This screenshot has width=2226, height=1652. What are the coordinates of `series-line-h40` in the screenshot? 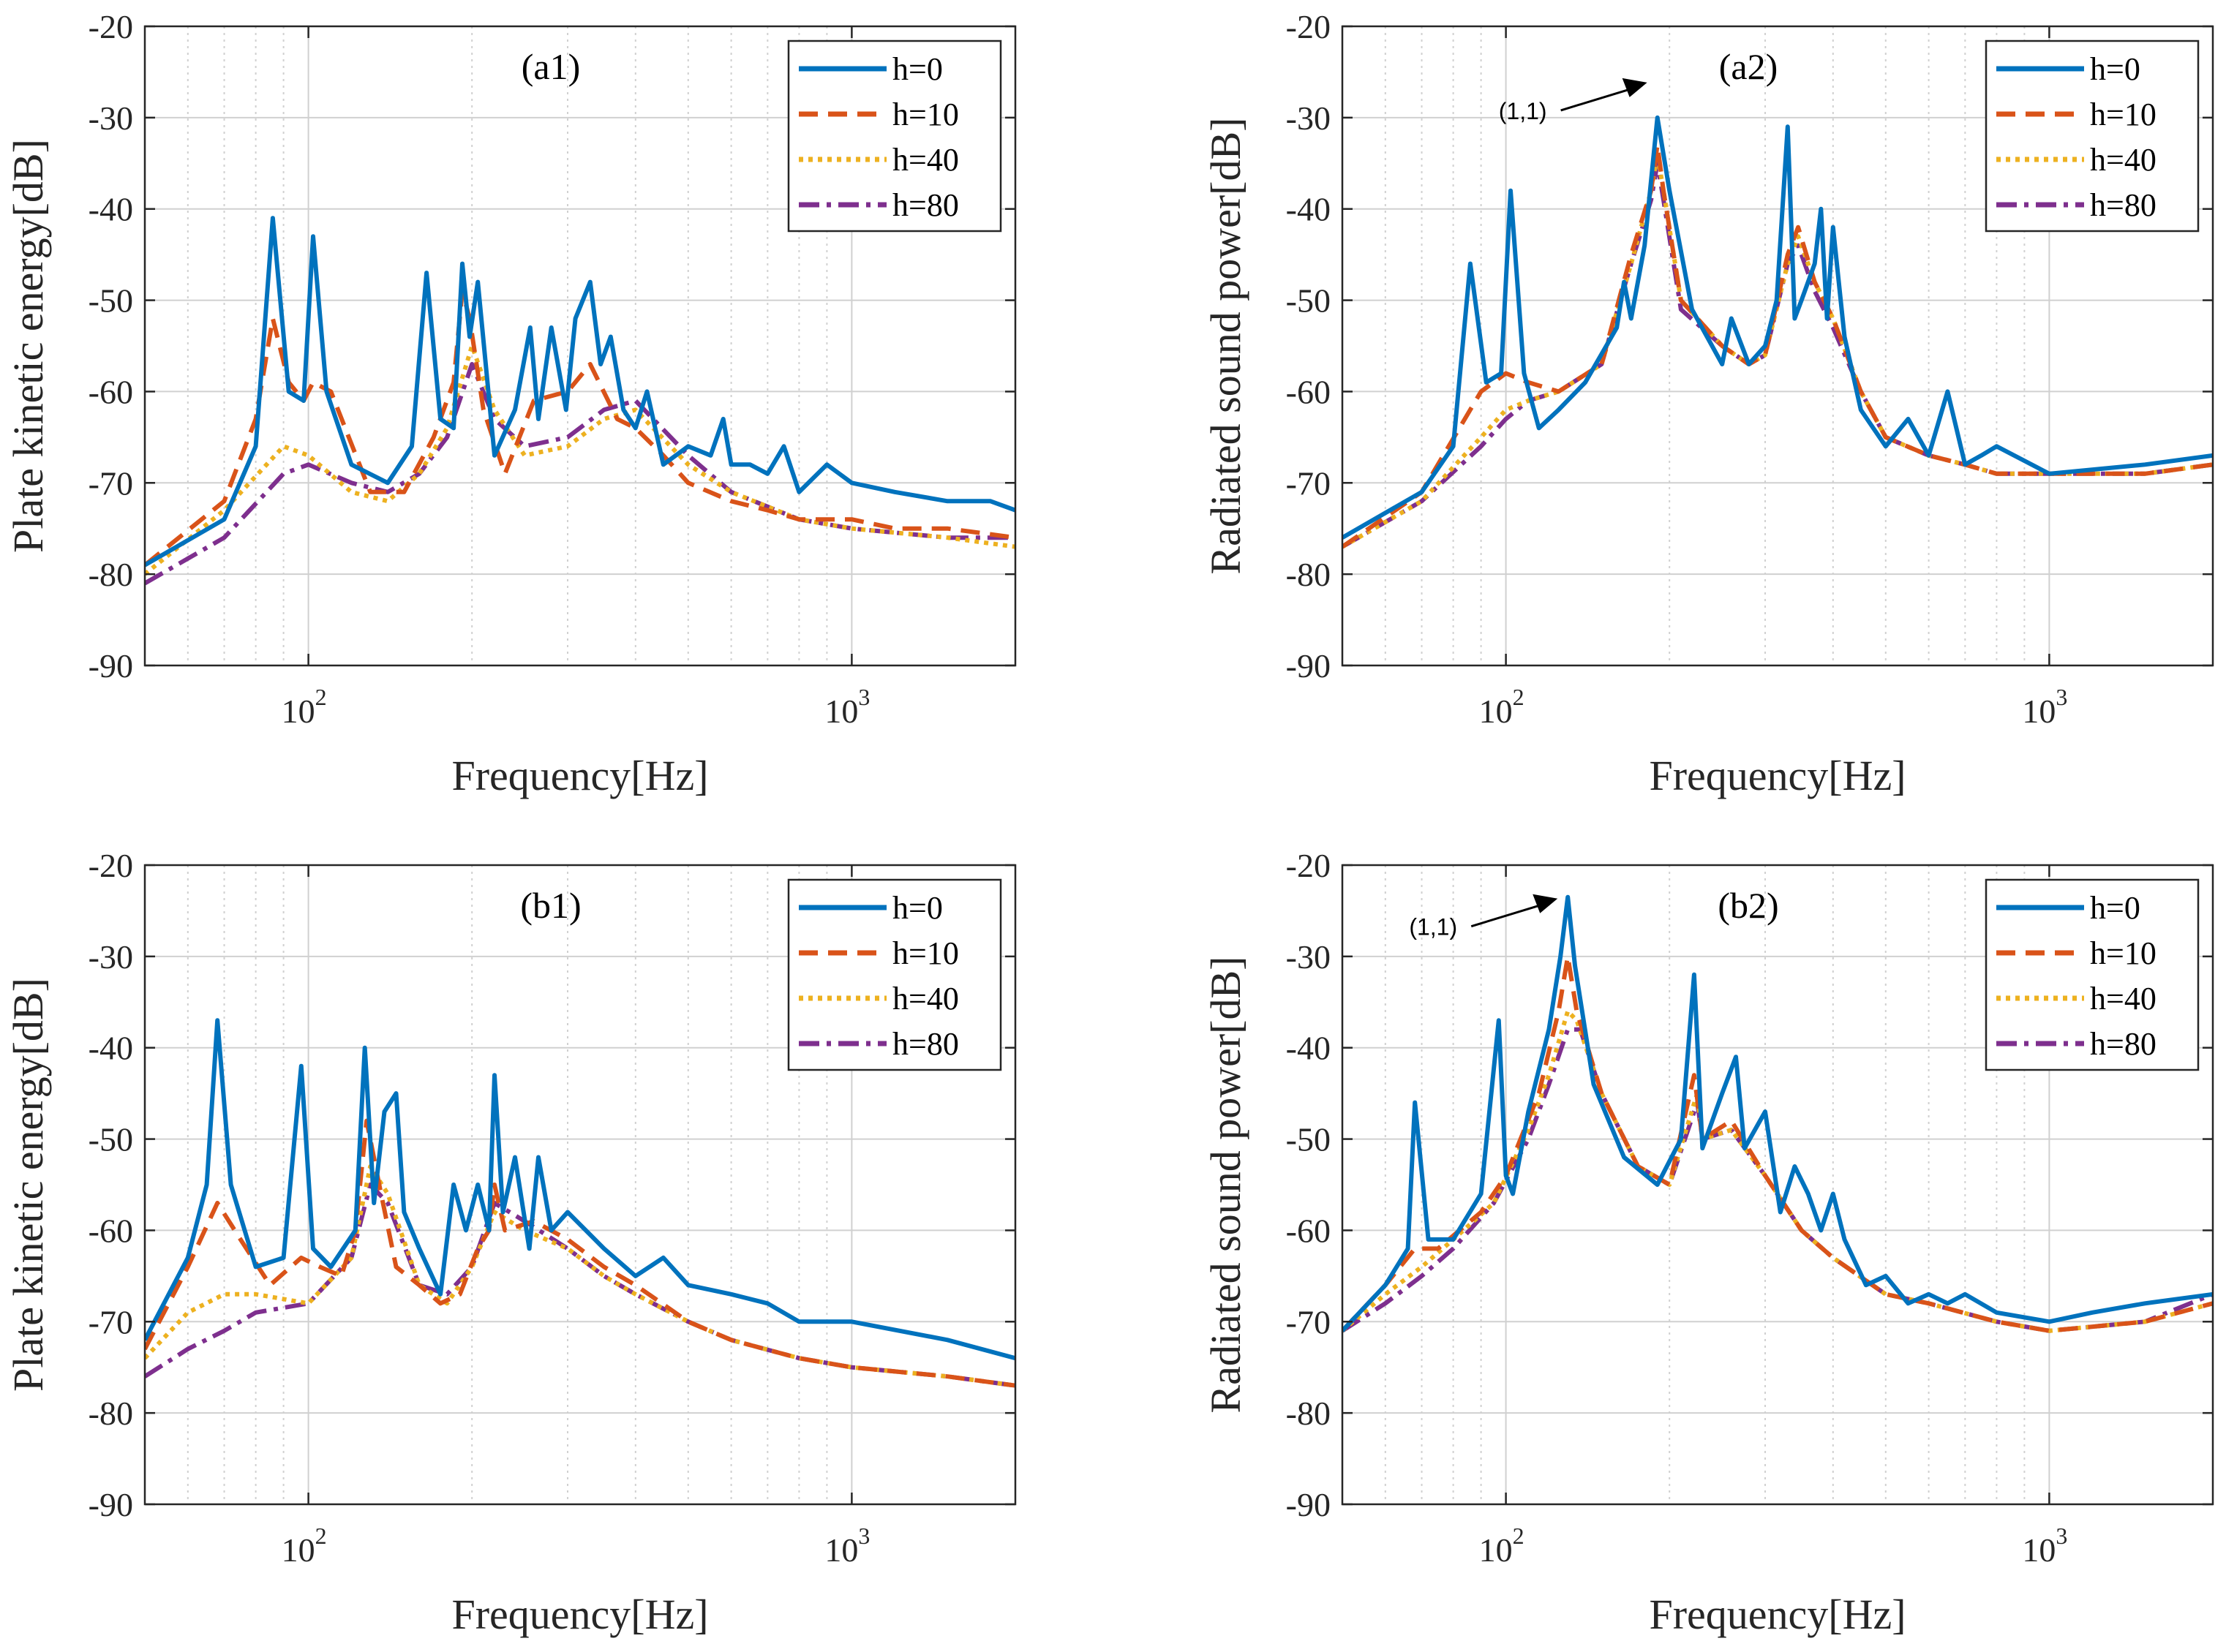 It's located at (1777, 1170).